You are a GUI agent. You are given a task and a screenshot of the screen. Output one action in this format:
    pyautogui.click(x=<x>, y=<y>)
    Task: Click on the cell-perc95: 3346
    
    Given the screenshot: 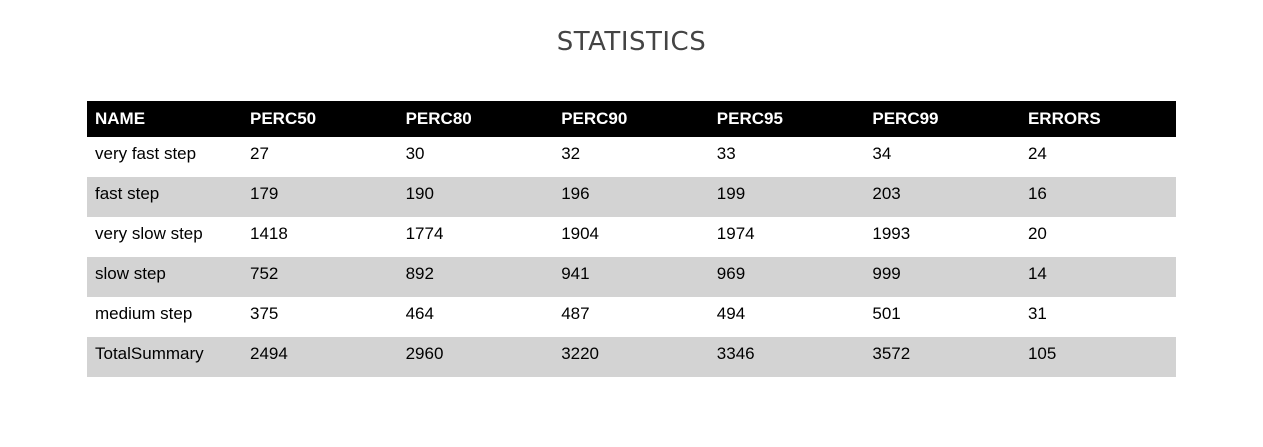 What is the action you would take?
    pyautogui.click(x=735, y=353)
    